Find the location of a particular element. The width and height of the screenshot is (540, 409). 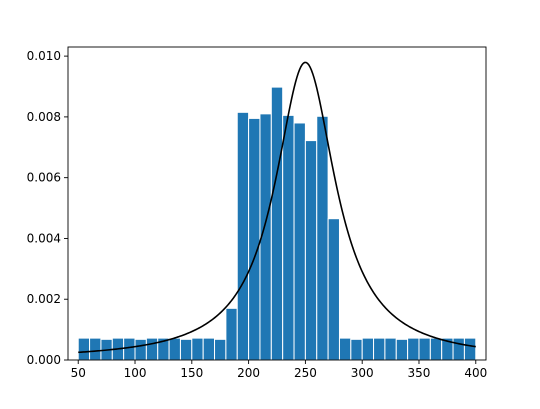

x-tick-label: 250 is located at coordinates (305, 373).